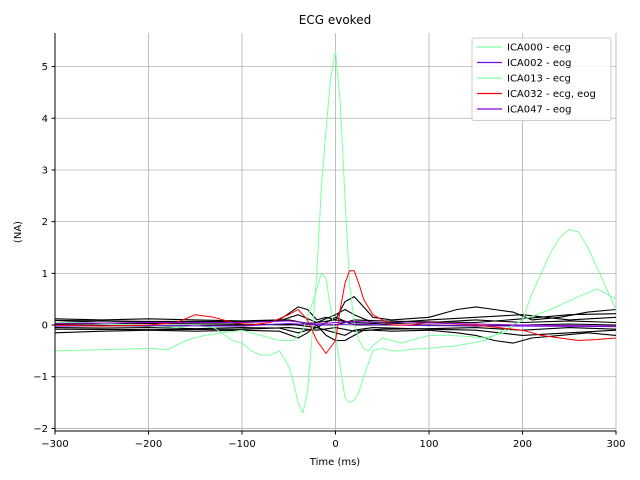 This screenshot has height=480, width=640. Describe the element at coordinates (539, 48) in the screenshot. I see `legend-label: ICA000 - ecg` at that location.